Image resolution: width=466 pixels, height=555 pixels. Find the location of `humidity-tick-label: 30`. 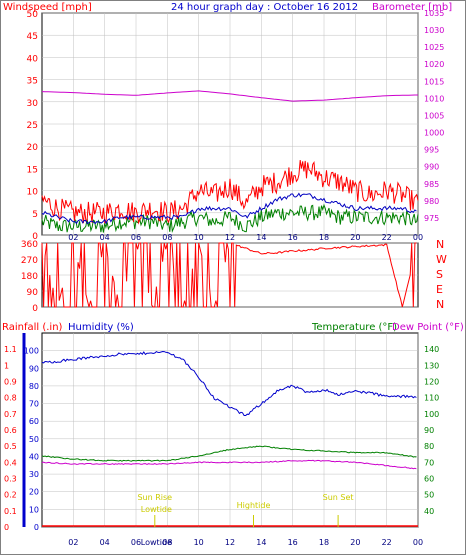

humidity-tick-label: 30 is located at coordinates (34, 474).